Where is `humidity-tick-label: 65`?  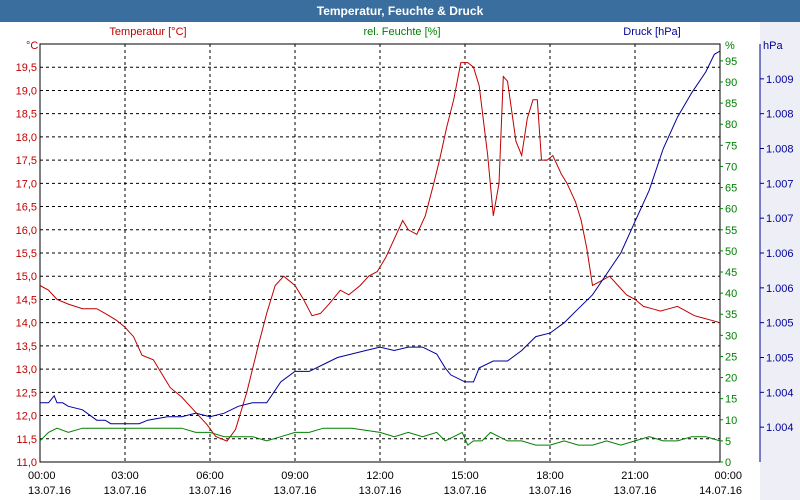
humidity-tick-label: 65 is located at coordinates (731, 189).